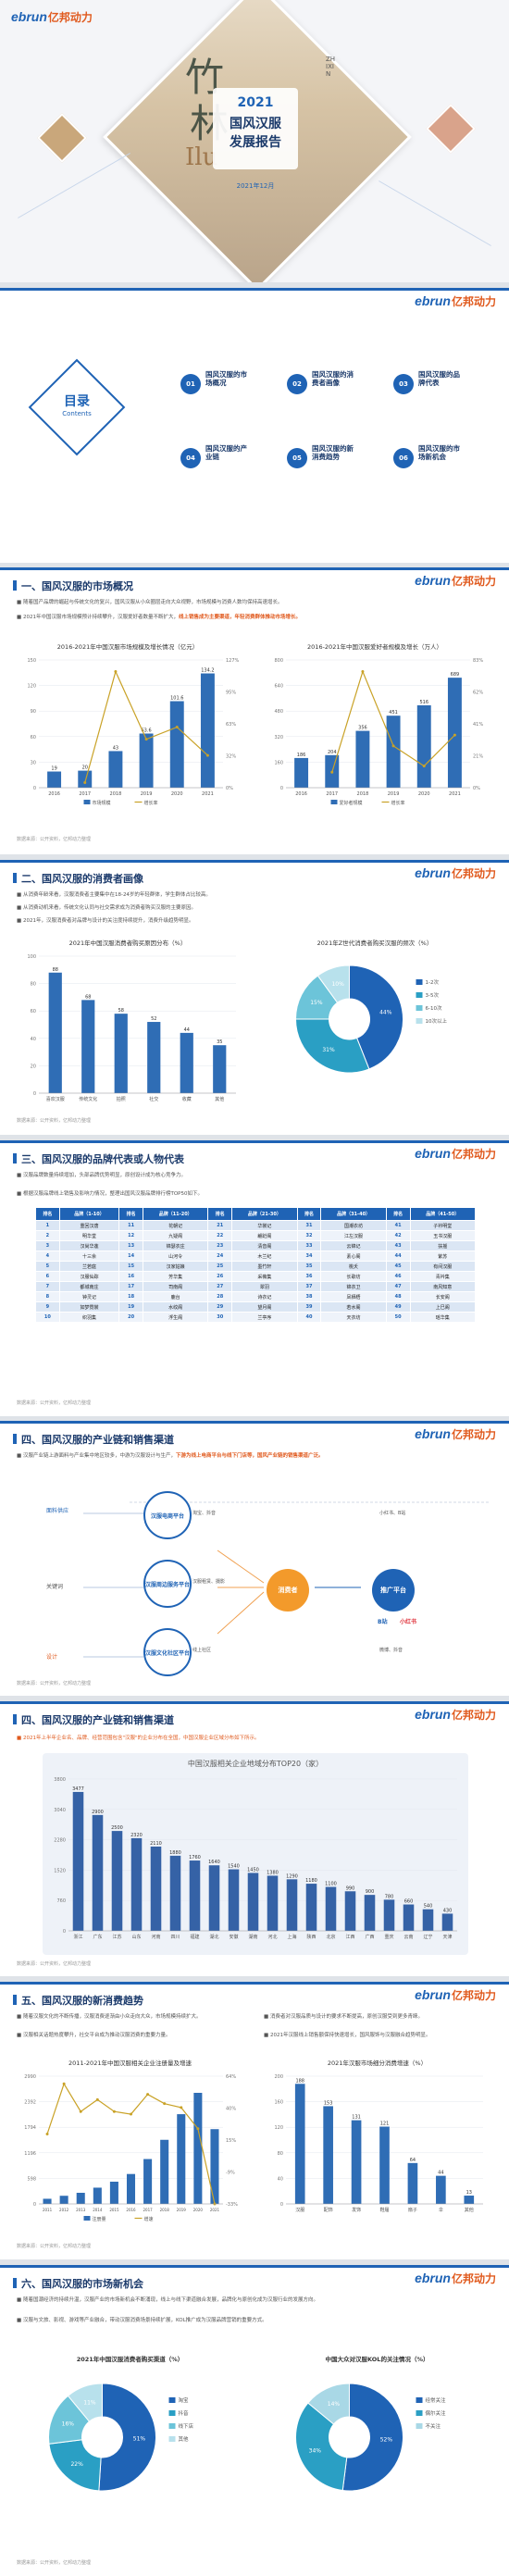 The width and height of the screenshot is (509, 2576). Describe the element at coordinates (291, 1937) in the screenshot. I see `x-tick-label: 上海` at that location.